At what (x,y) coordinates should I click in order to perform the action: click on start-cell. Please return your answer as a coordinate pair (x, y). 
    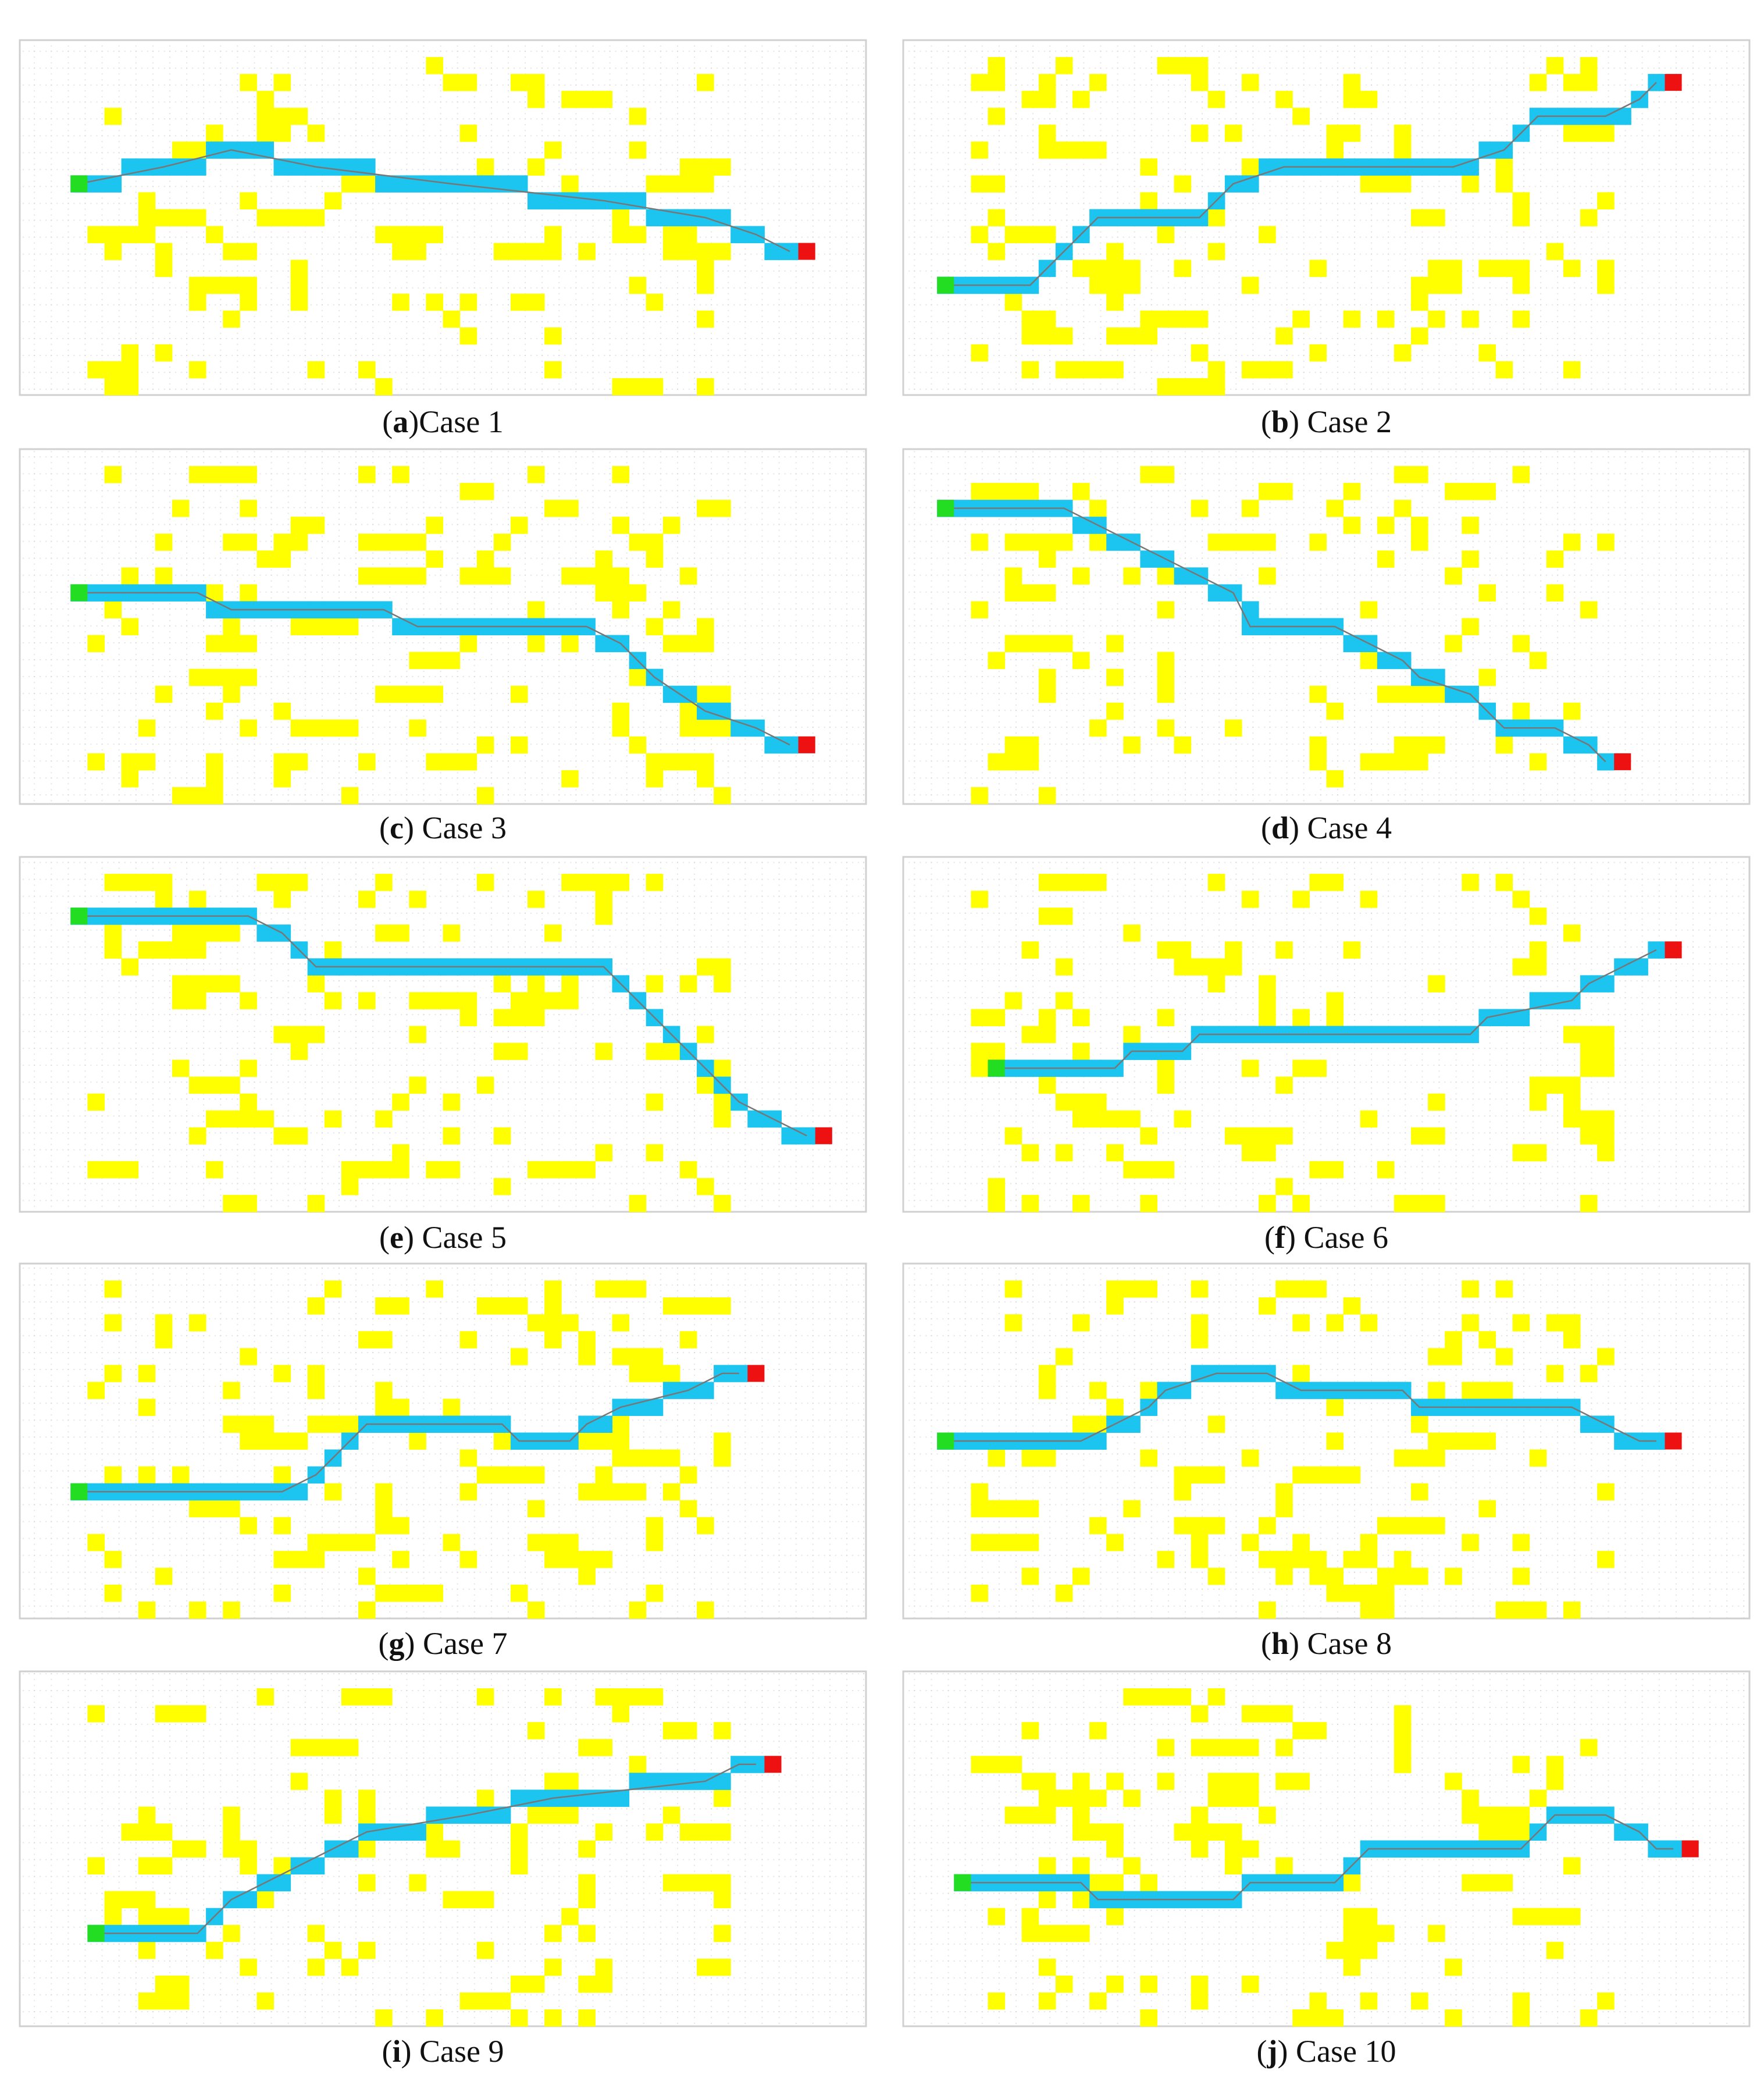
    Looking at the image, I should click on (997, 1068).